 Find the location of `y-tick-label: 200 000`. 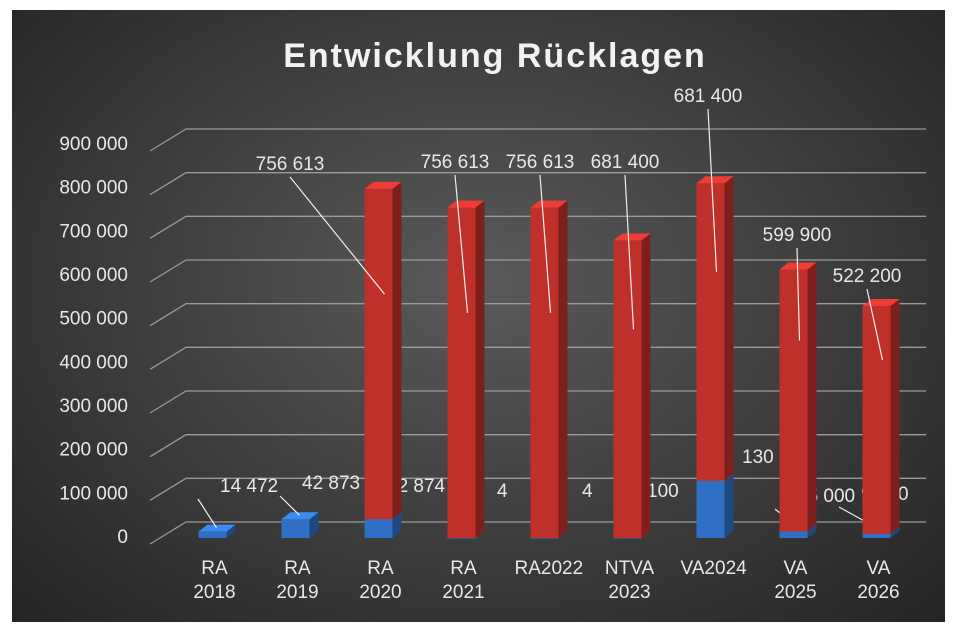

y-tick-label: 200 000 is located at coordinates (93, 450).